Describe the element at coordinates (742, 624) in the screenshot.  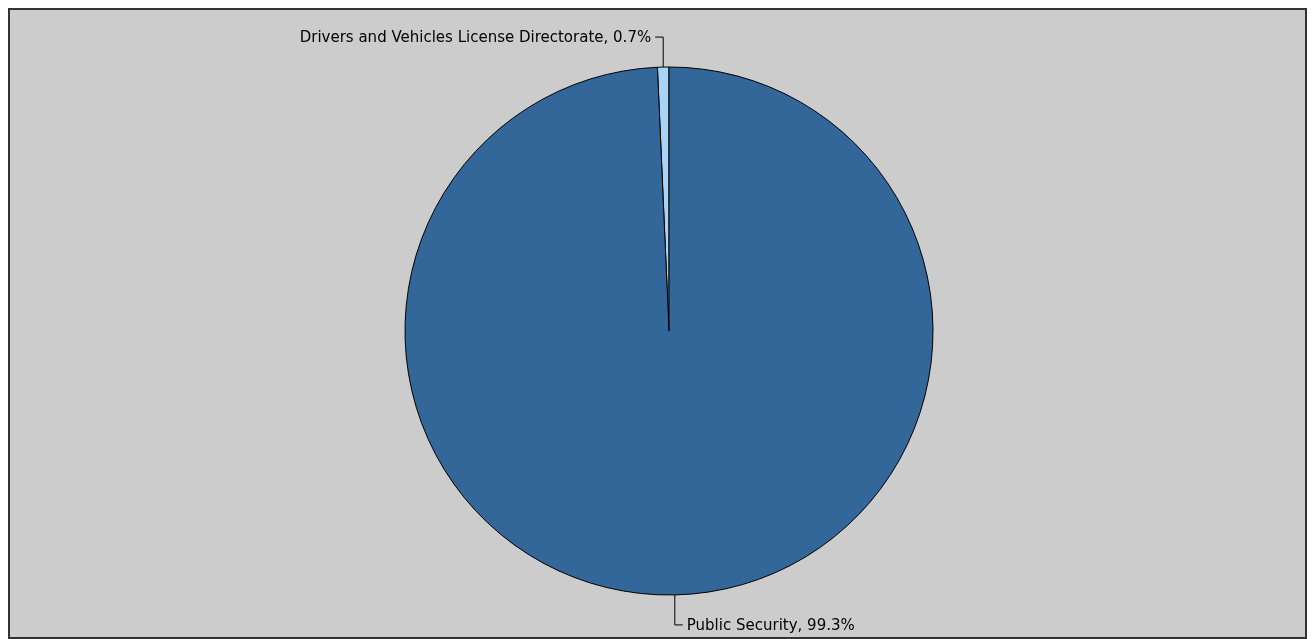
I see `slice-label: Public Security` at that location.